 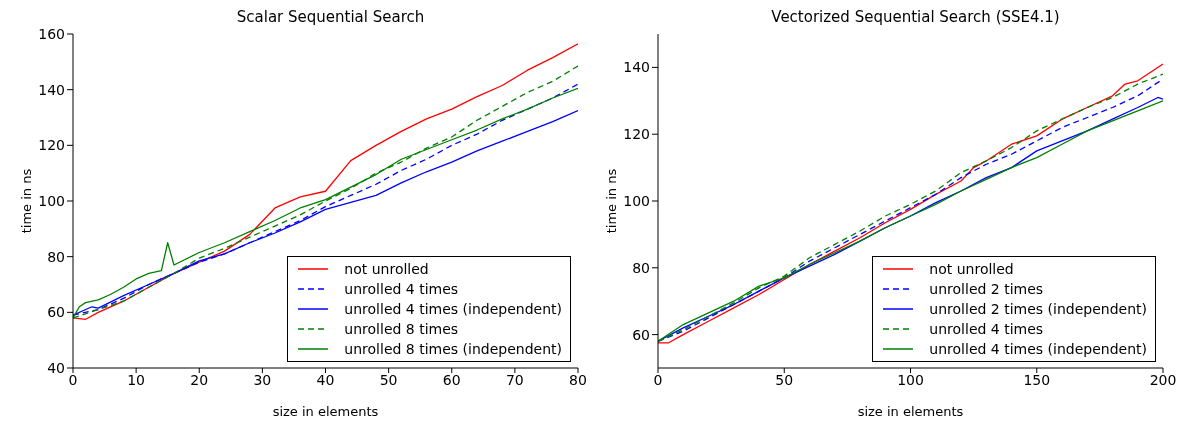 What do you see at coordinates (262, 379) in the screenshot?
I see `x-tick-label: 30` at bounding box center [262, 379].